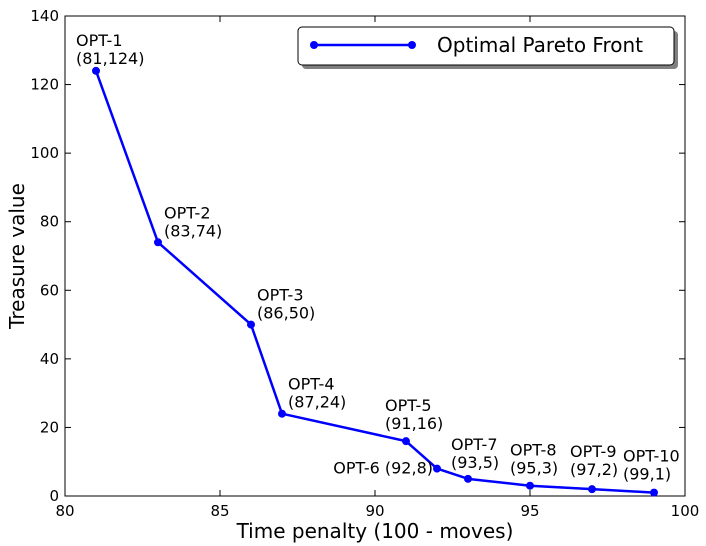 The width and height of the screenshot is (706, 546). Describe the element at coordinates (286, 313) in the screenshot. I see `annotation-coords: (86,50)` at that location.